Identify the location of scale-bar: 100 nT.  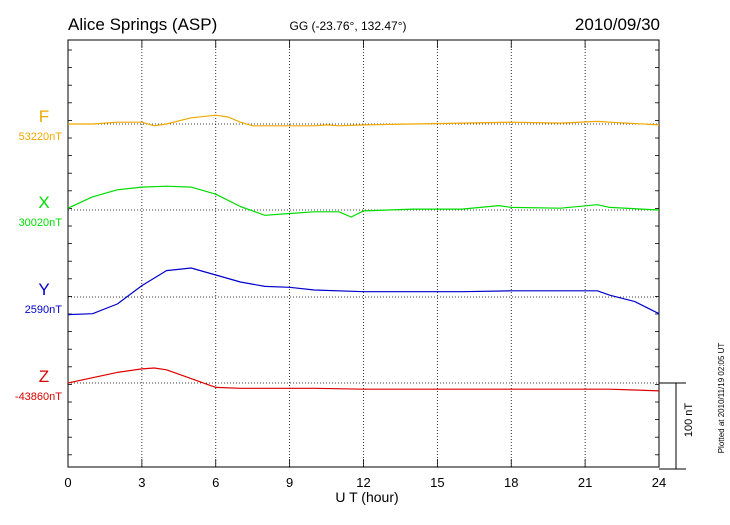
(677, 426).